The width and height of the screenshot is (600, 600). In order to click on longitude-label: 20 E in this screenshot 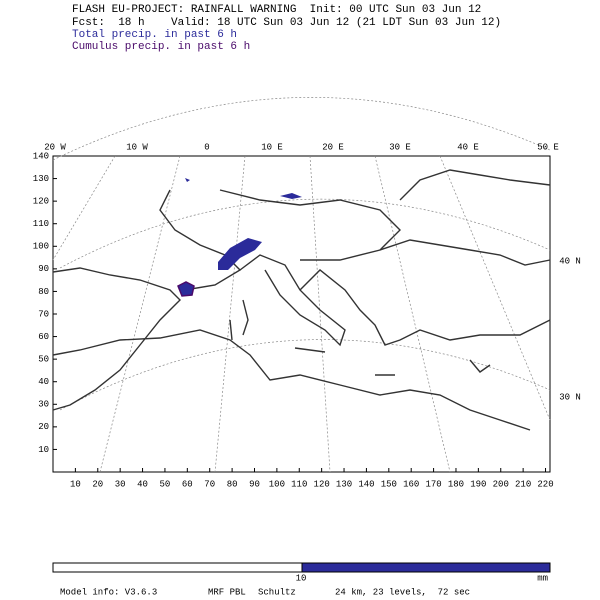, I will do `click(333, 147)`.